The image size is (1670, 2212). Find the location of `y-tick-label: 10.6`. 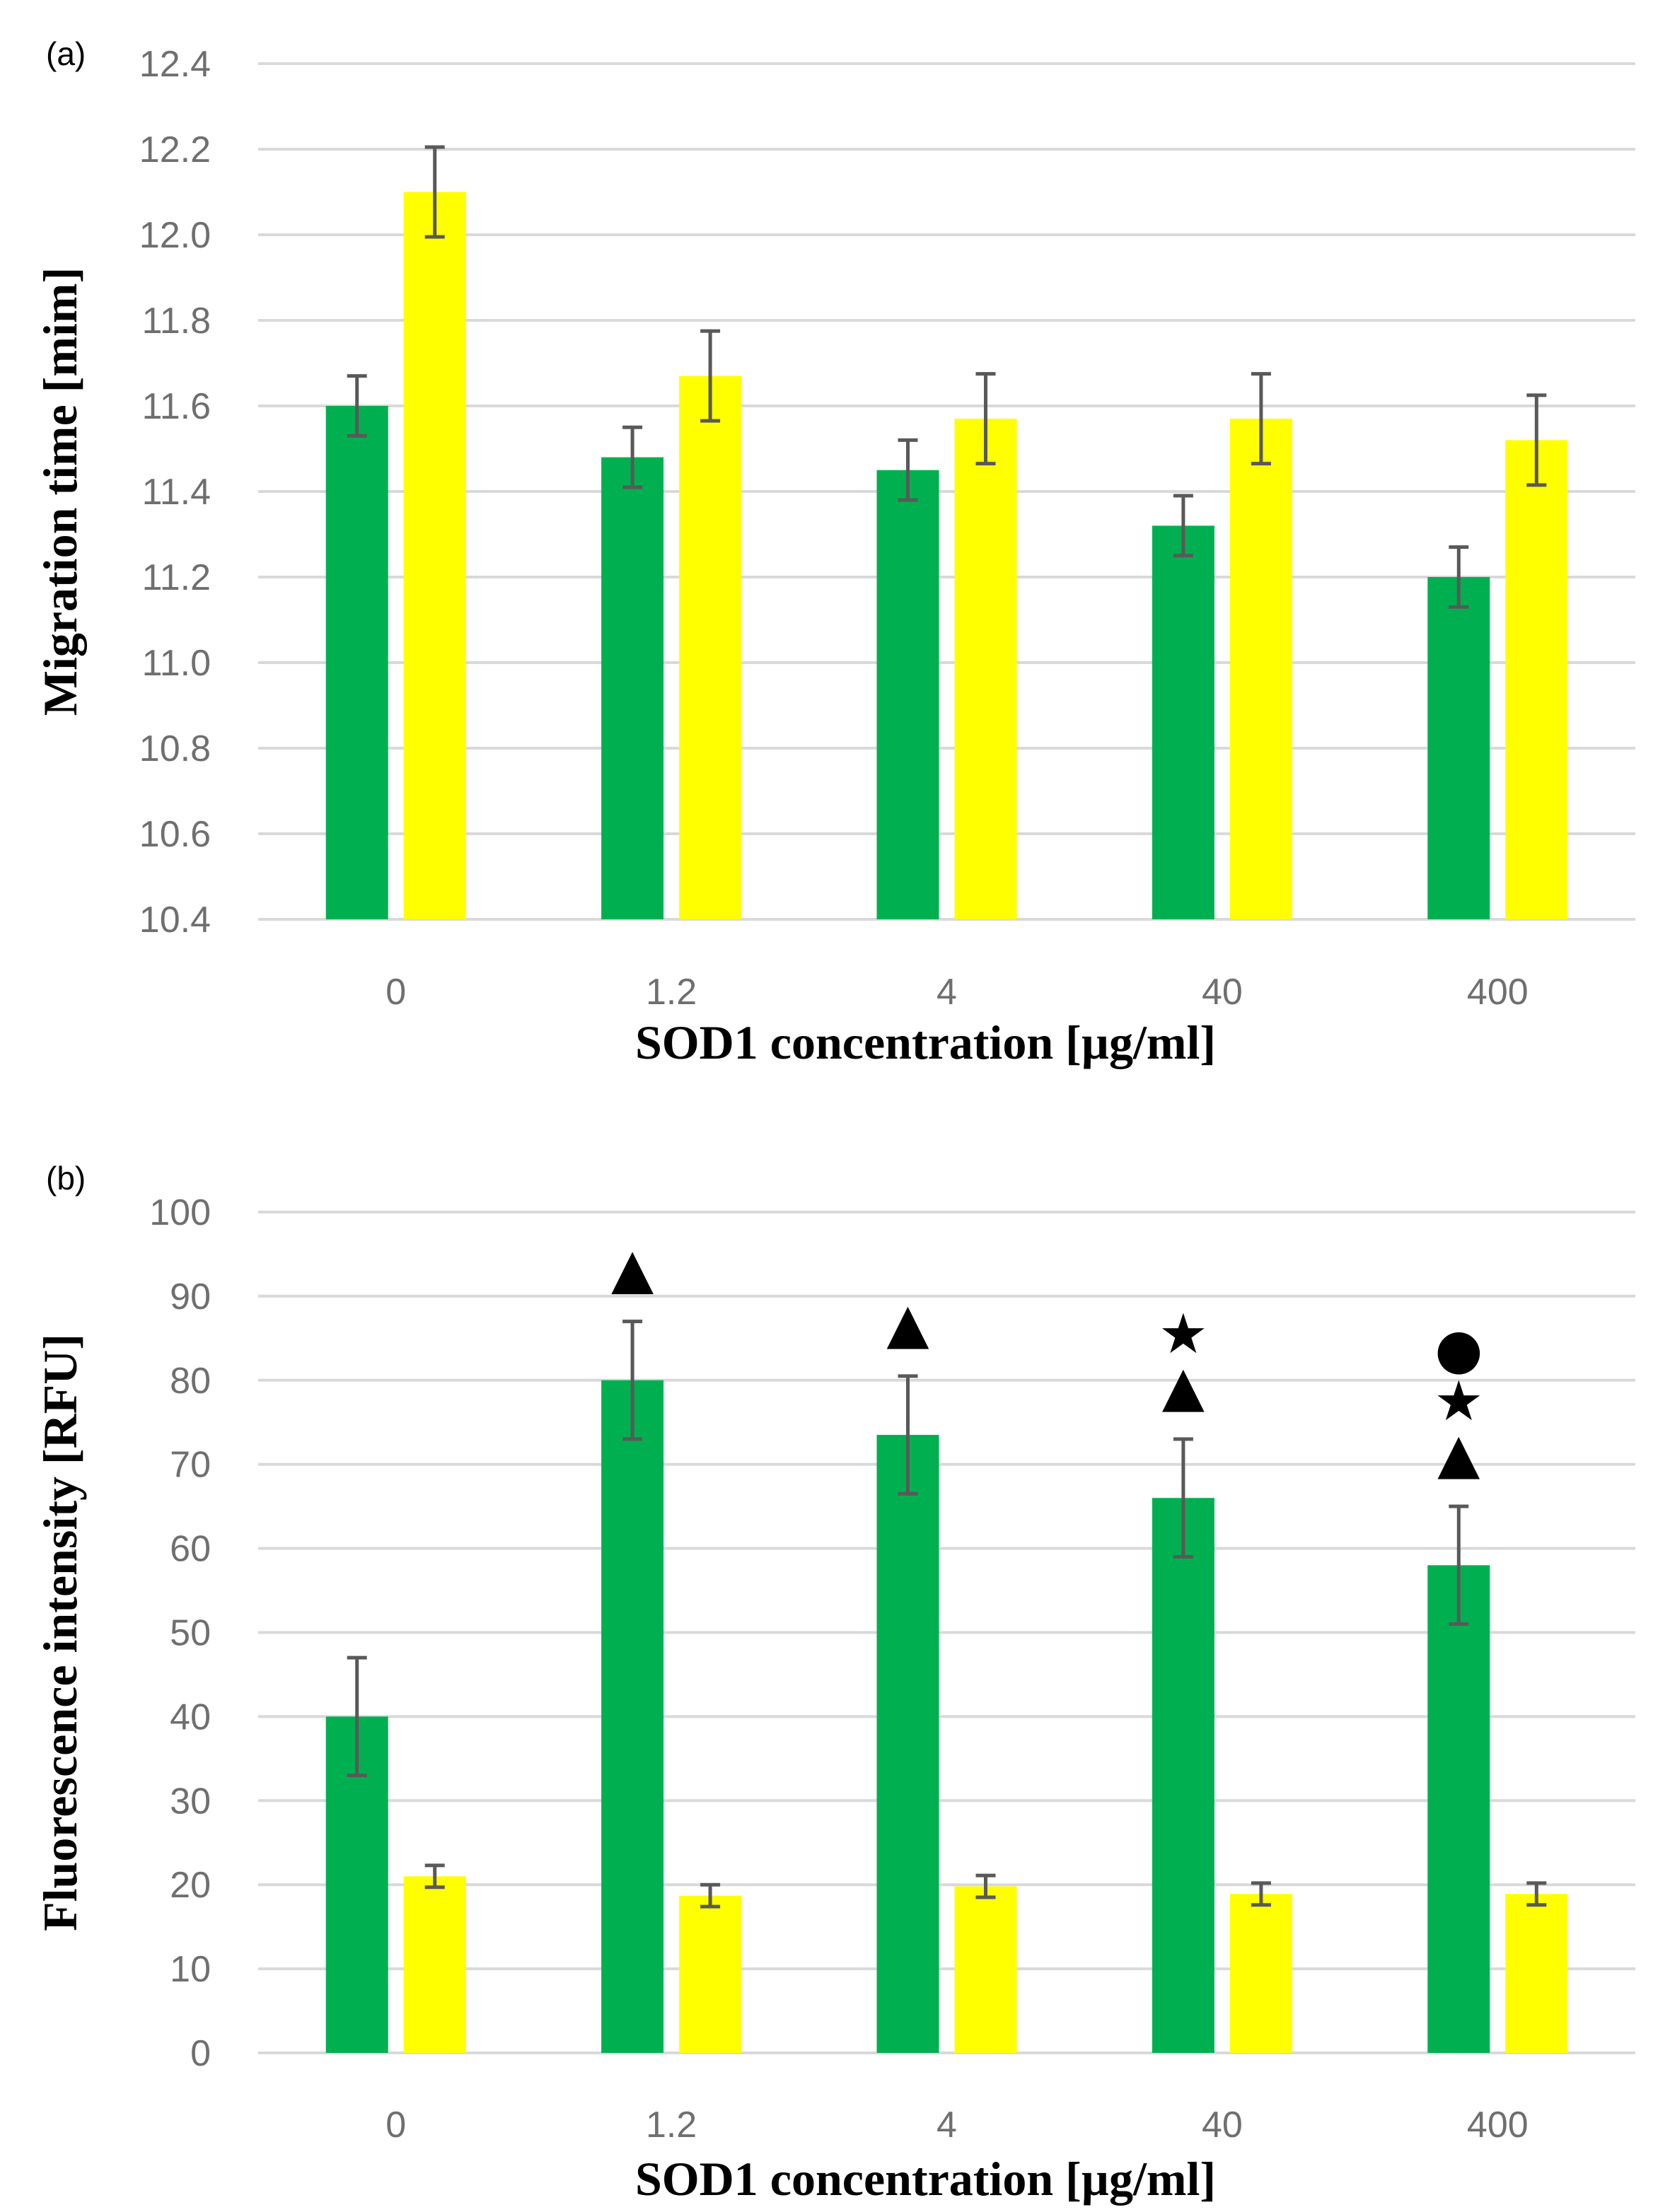

y-tick-label: 10.6 is located at coordinates (175, 834).